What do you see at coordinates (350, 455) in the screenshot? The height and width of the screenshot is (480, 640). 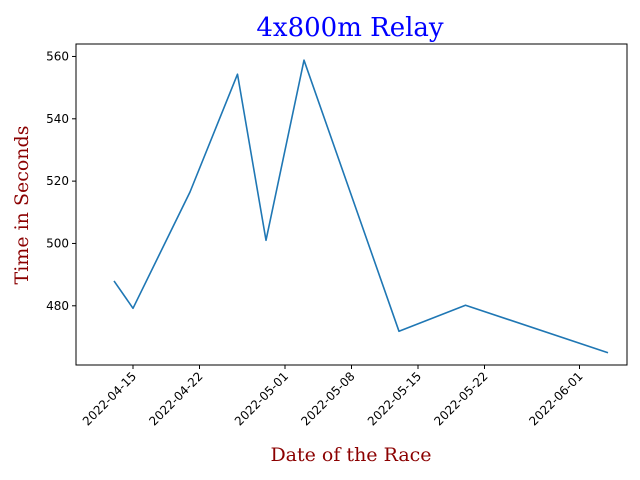 I see `x-axis-title: Date of the Race` at bounding box center [350, 455].